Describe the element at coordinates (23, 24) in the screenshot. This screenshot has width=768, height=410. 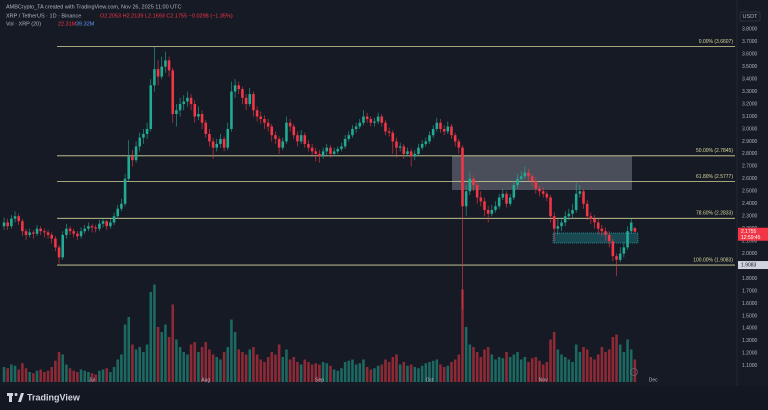
I see `volume-title: Vol · XRP (20)` at that location.